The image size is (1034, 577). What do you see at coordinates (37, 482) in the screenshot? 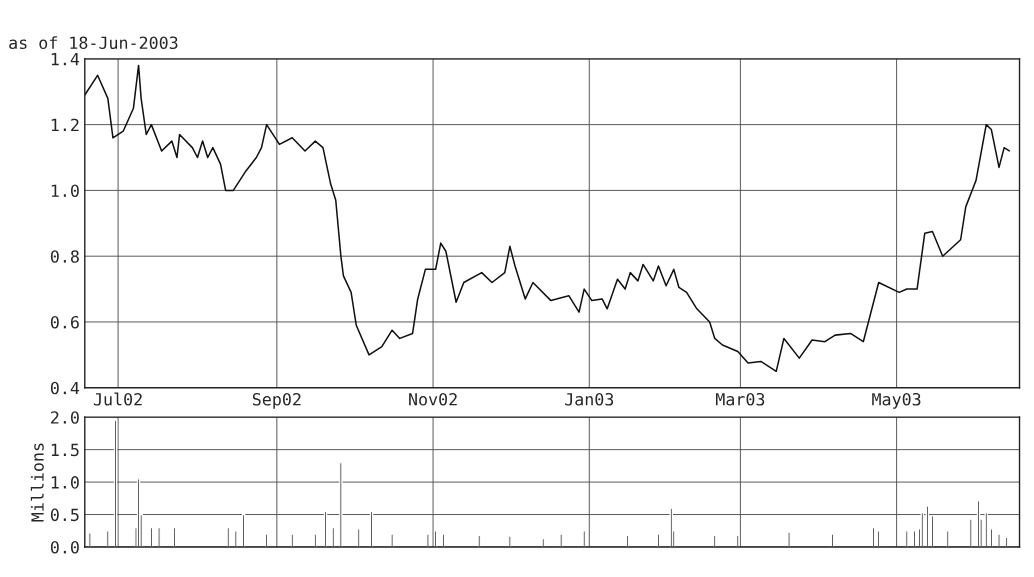
I see `y-axis-title: Millions` at bounding box center [37, 482].